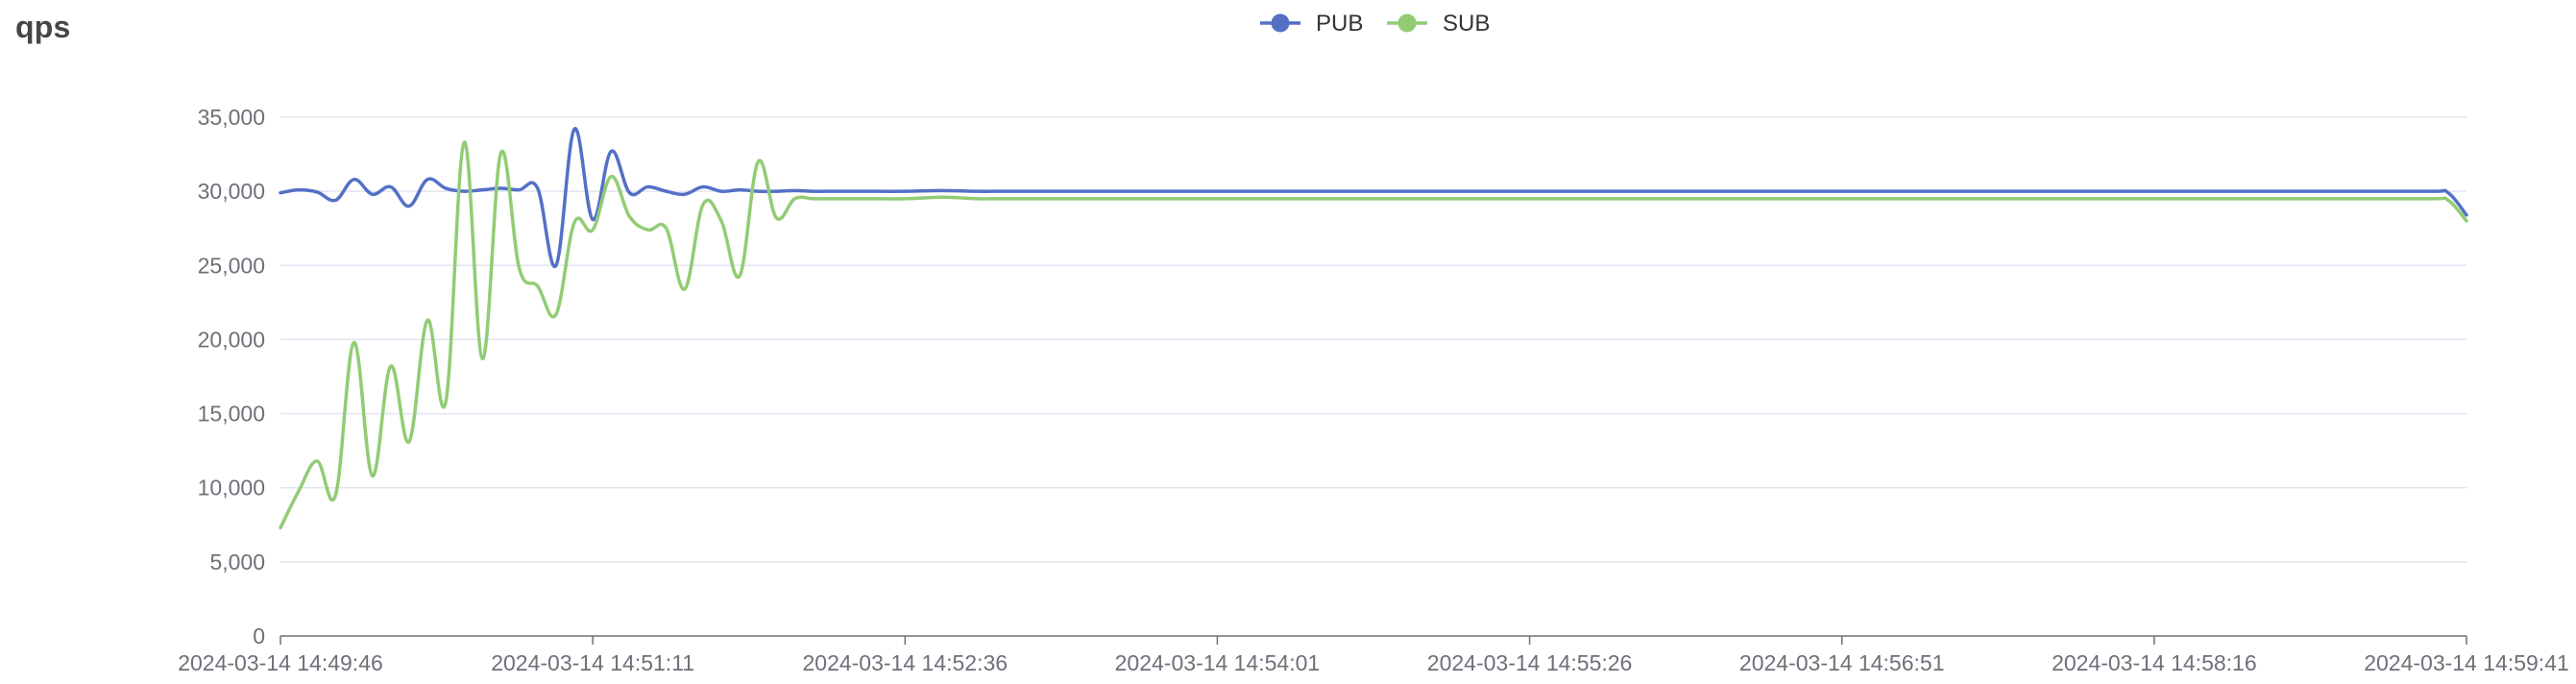 The height and width of the screenshot is (684, 2576). I want to click on chart-title: qps, so click(43, 27).